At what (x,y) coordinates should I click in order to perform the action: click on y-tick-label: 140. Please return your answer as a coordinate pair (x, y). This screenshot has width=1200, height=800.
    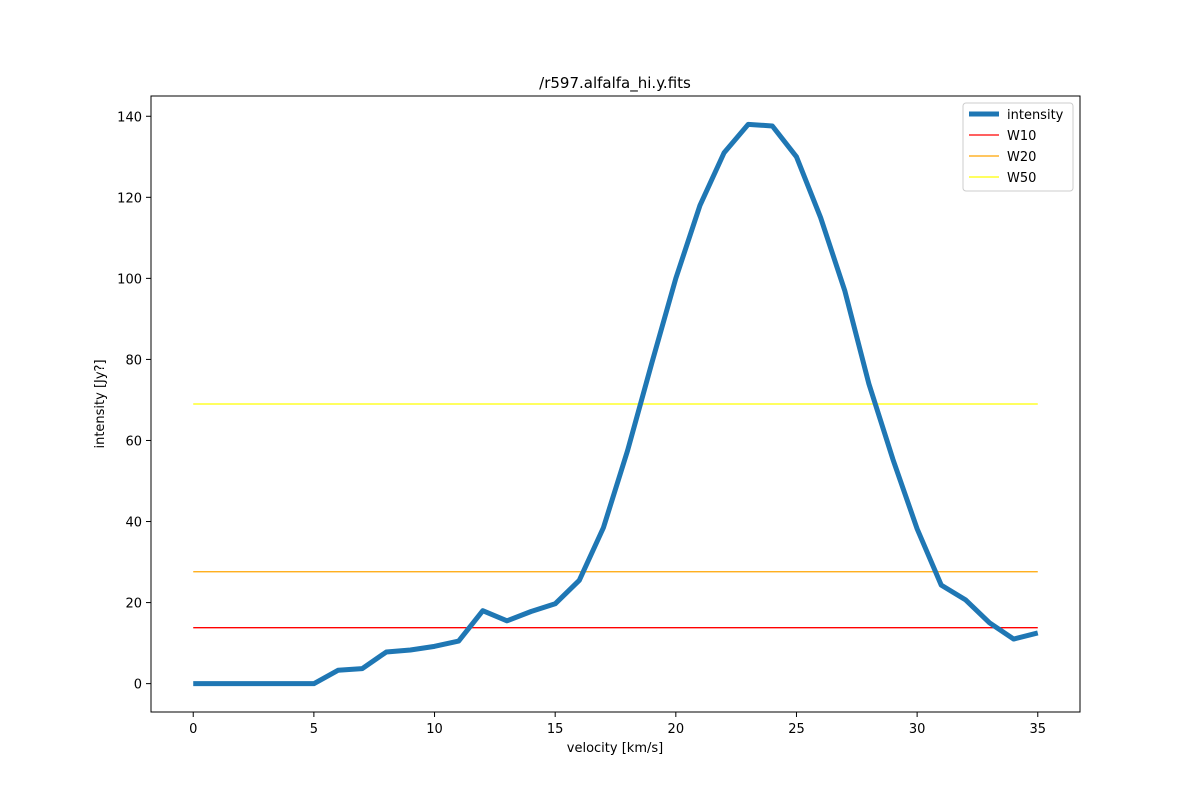
    Looking at the image, I should click on (129, 117).